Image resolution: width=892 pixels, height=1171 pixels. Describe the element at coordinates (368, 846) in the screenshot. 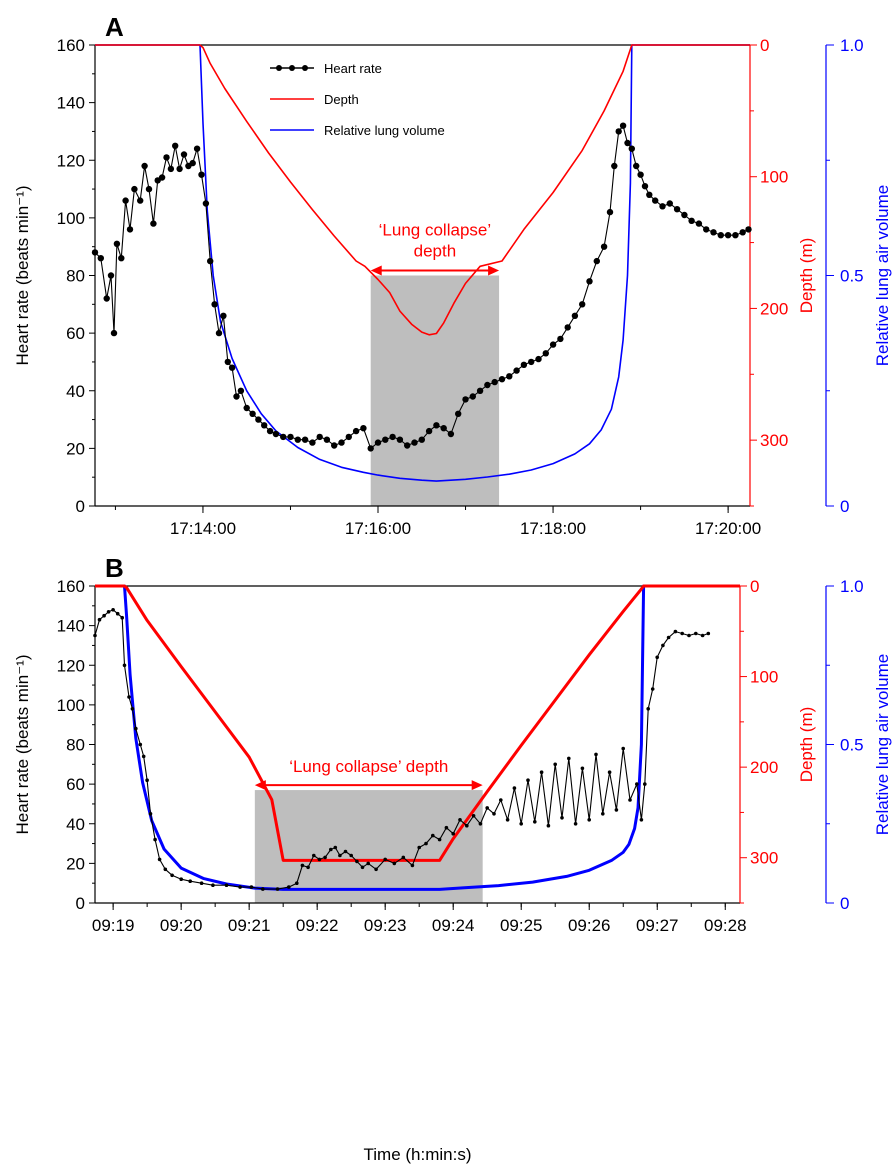

I see `panel-b-collapse-shading` at that location.